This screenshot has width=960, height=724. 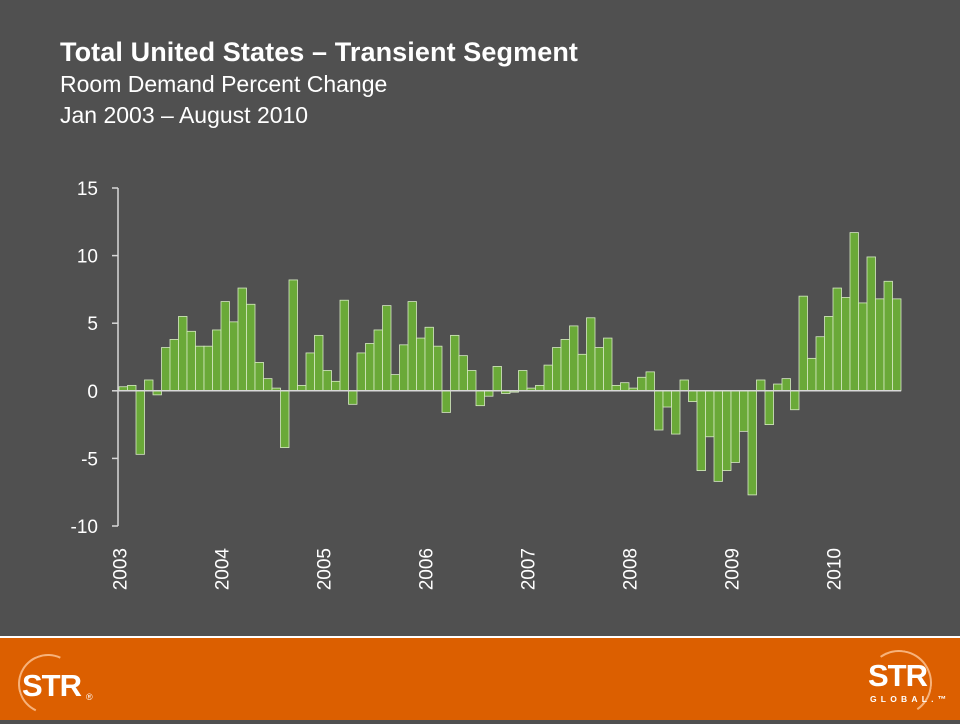 What do you see at coordinates (84, 527) in the screenshot?
I see `y-tick-label: -10` at bounding box center [84, 527].